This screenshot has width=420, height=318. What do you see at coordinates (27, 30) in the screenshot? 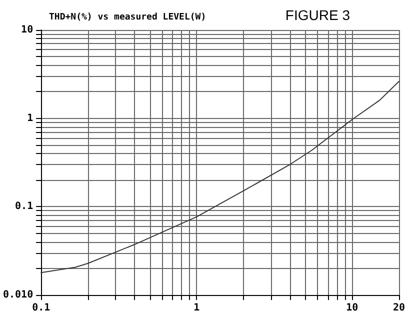
I see `y-tick-label: 10` at bounding box center [27, 30].